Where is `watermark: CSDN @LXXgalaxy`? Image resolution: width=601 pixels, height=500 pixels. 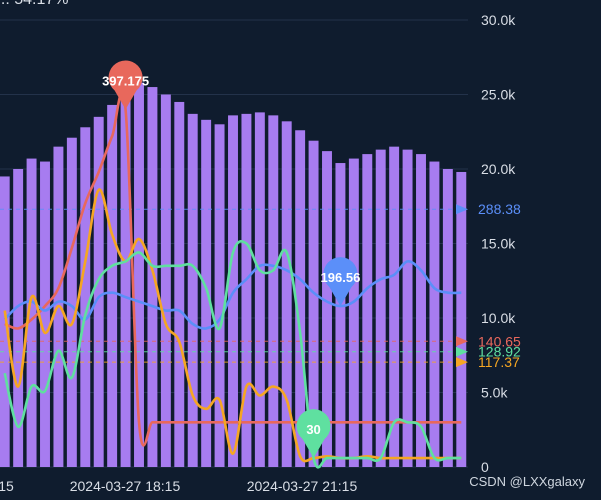
watermark: CSDN @LXXgalaxy is located at coordinates (527, 481).